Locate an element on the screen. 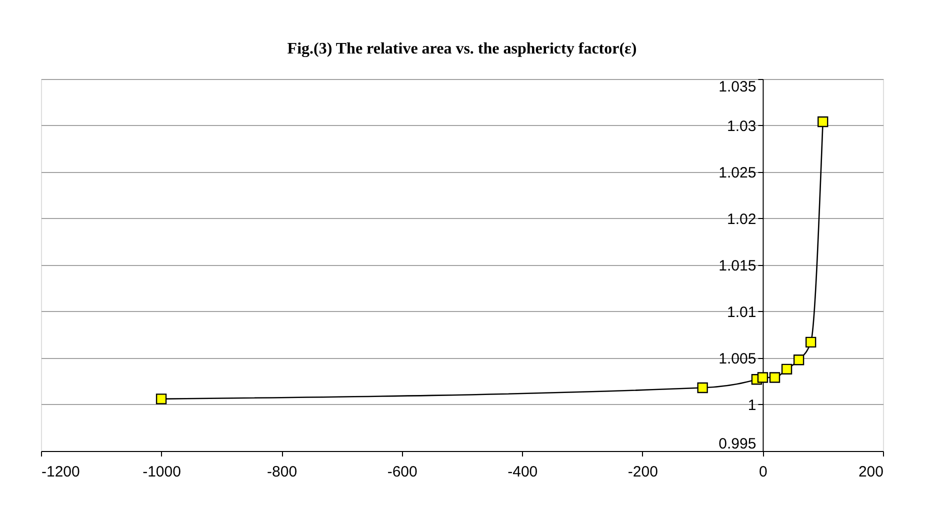 The width and height of the screenshot is (942, 531). x-tick-label: -600 is located at coordinates (402, 472).